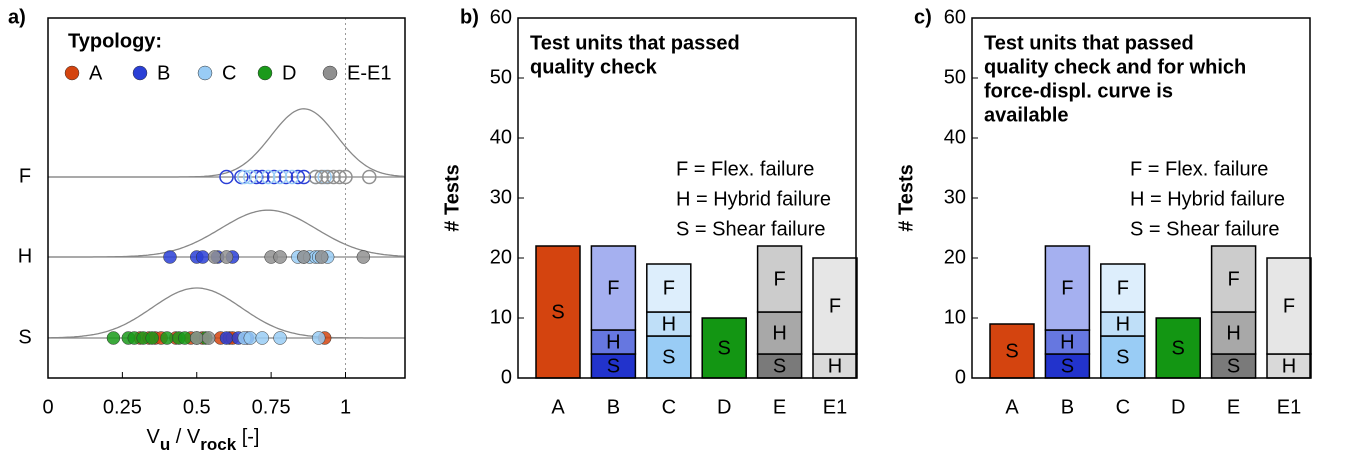 The width and height of the screenshot is (1346, 457). I want to click on y-tick-label: 50, so click(501, 77).